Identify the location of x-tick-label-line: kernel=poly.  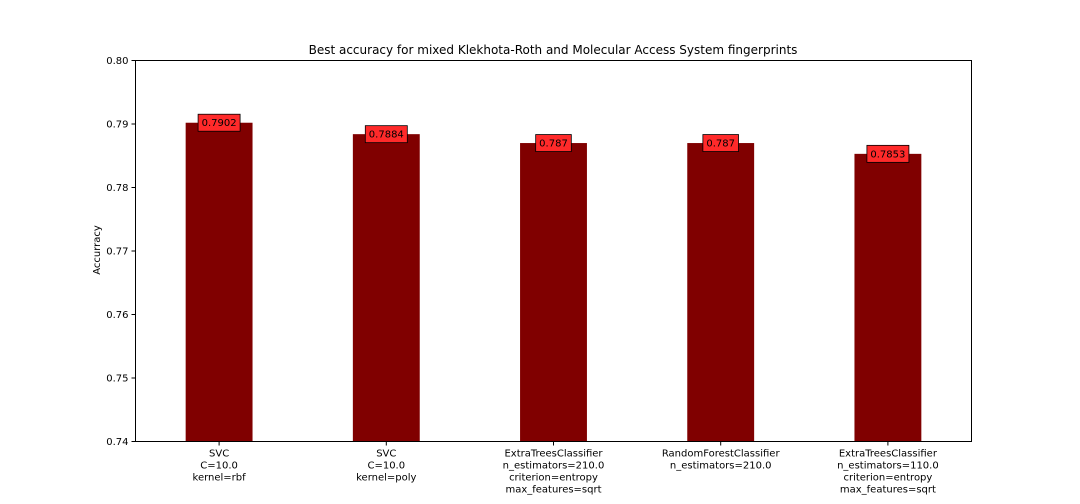
(386, 478).